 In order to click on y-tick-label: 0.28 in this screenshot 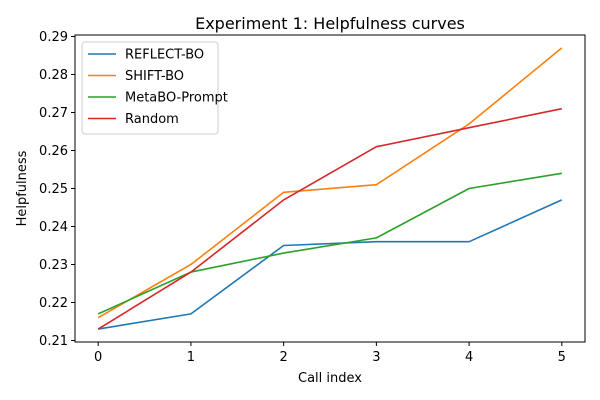, I will do `click(53, 75)`.